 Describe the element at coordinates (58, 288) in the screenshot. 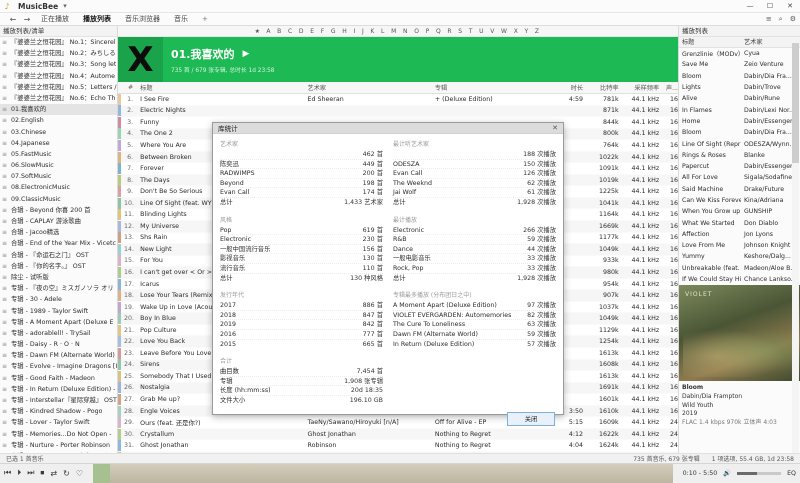

I see `sidebar-item: ≡ 专辑 - 『夜の空』ミスガノソラ オリ` at that location.